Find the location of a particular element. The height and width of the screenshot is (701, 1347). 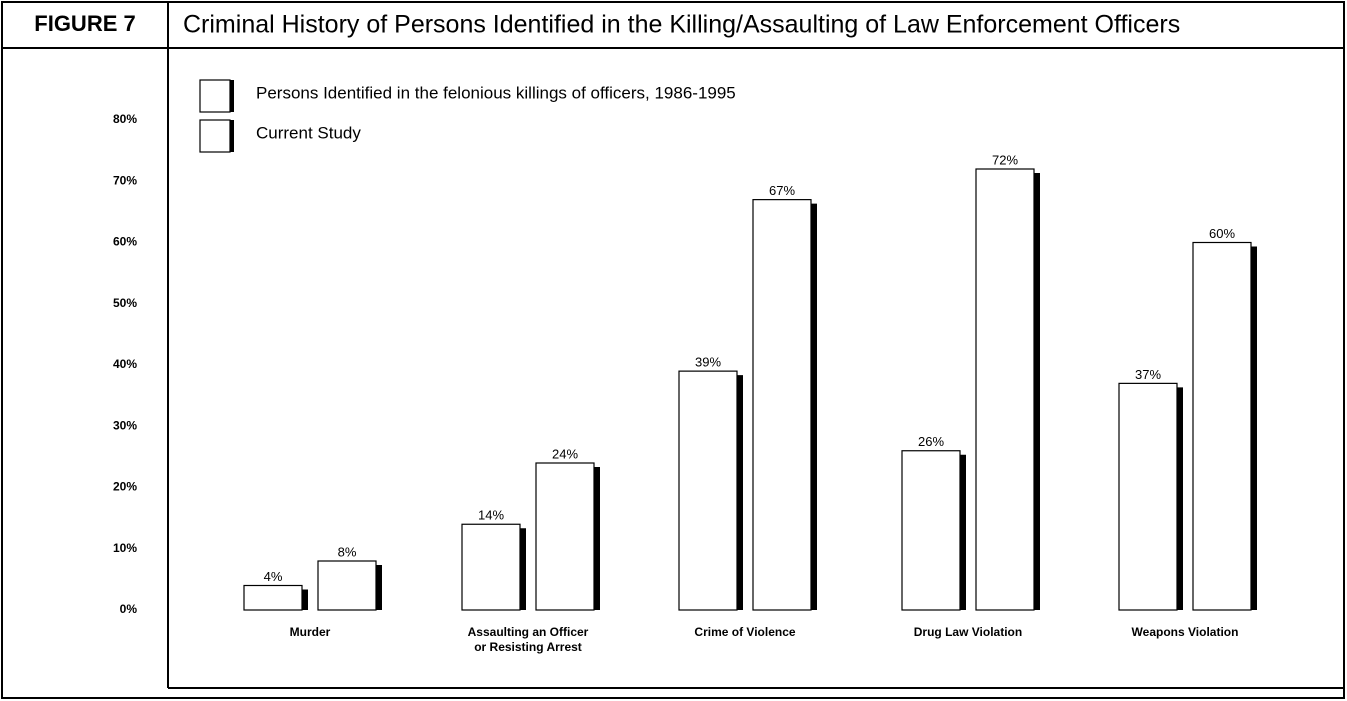

figure-label: FIGURE 7 is located at coordinates (84, 23).